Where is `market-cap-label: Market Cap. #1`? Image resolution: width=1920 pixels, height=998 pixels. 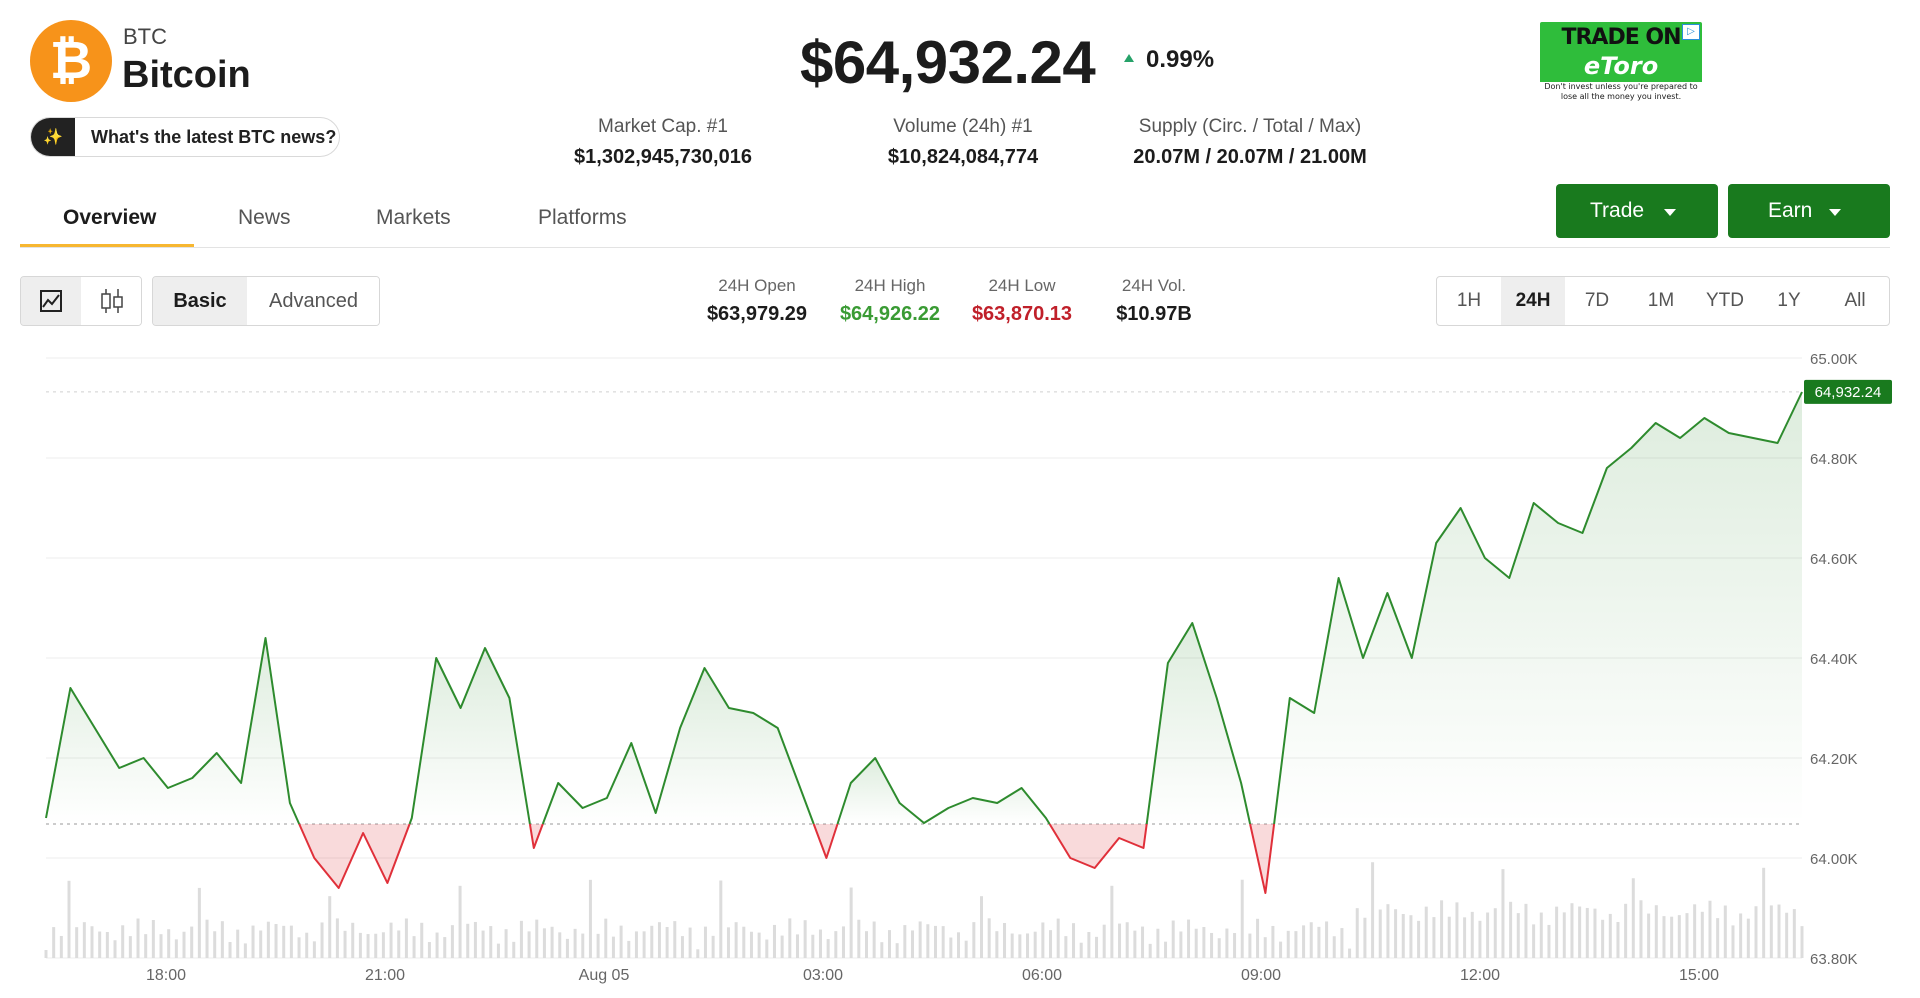 market-cap-label: Market Cap. #1 is located at coordinates (663, 126).